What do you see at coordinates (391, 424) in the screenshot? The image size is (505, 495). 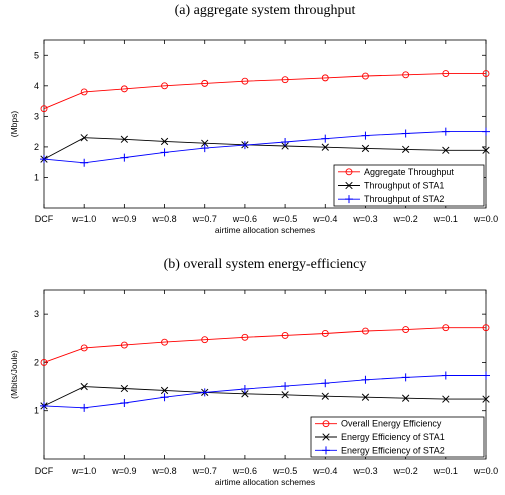 I see `chart-b-legend-label: Overall Energy Efficiency` at bounding box center [391, 424].